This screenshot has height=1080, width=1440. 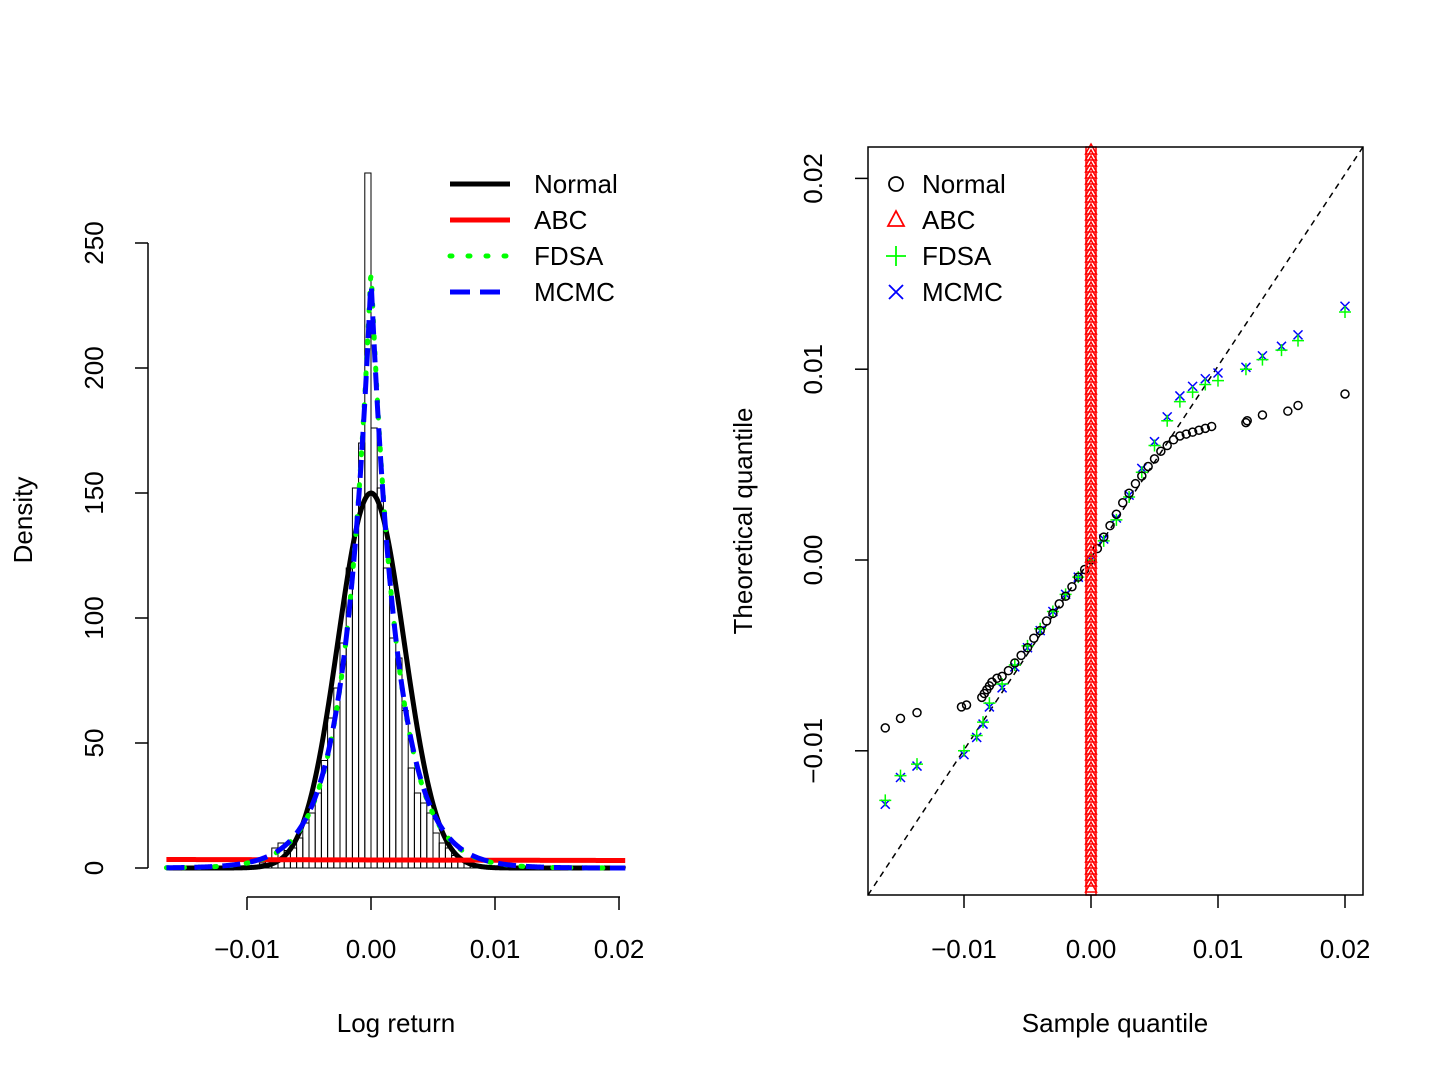 I want to click on y-tick-label: 200, so click(x=94, y=367).